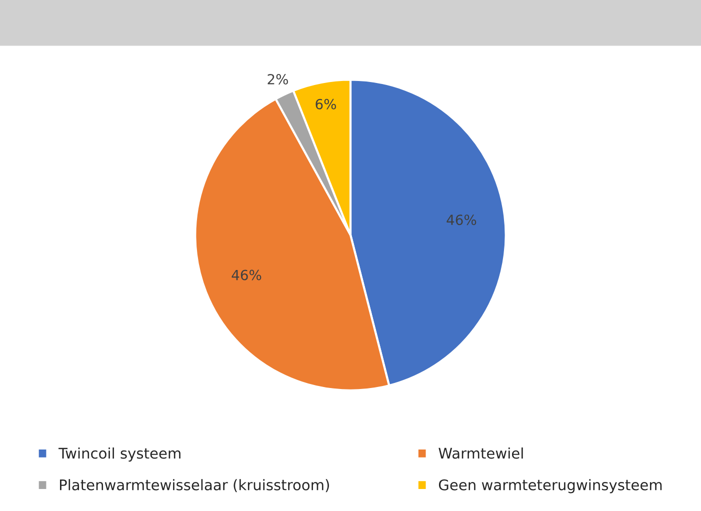 The height and width of the screenshot is (511, 701). I want to click on data-label: 2%, so click(278, 79).